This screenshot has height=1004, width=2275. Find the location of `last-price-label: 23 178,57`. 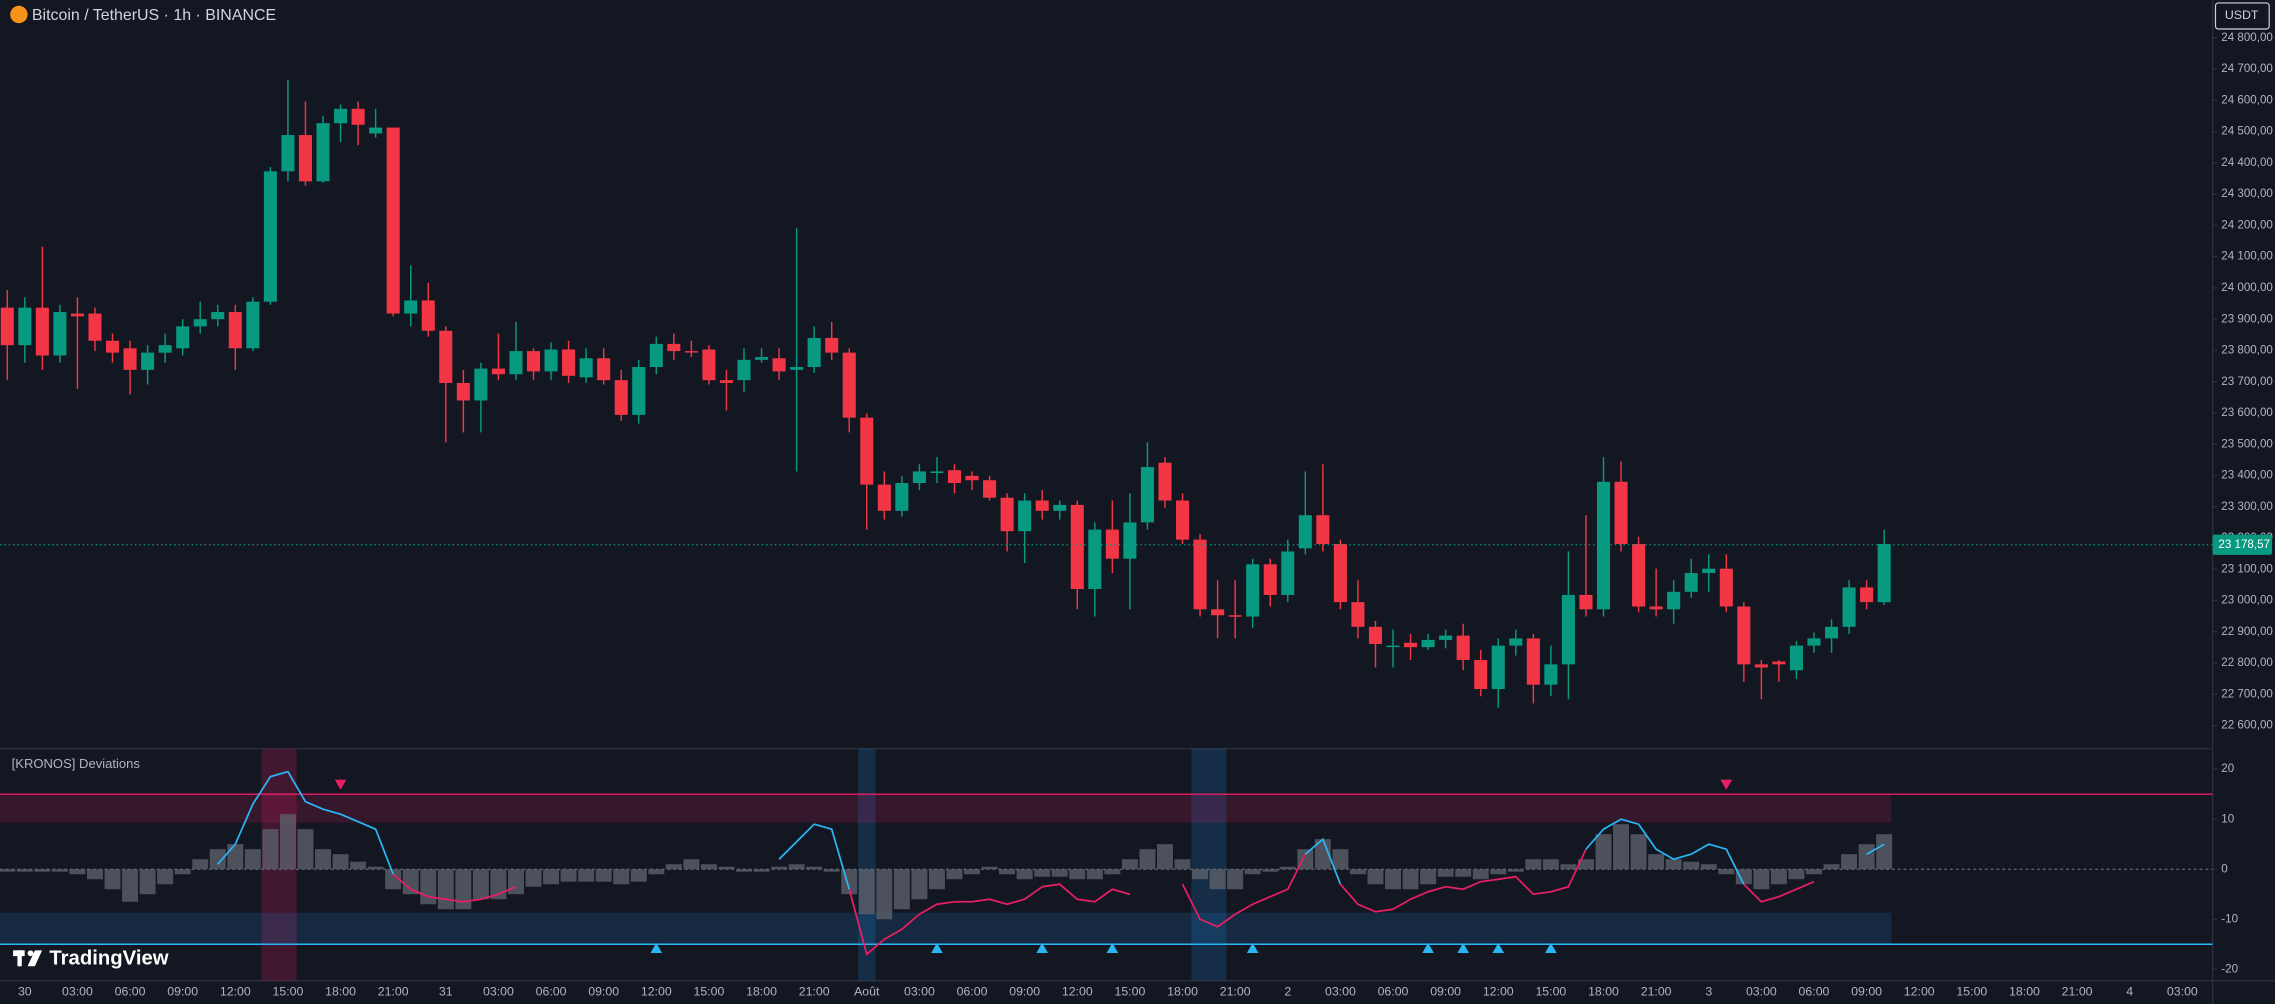

last-price-label: 23 178,57 is located at coordinates (2244, 544).